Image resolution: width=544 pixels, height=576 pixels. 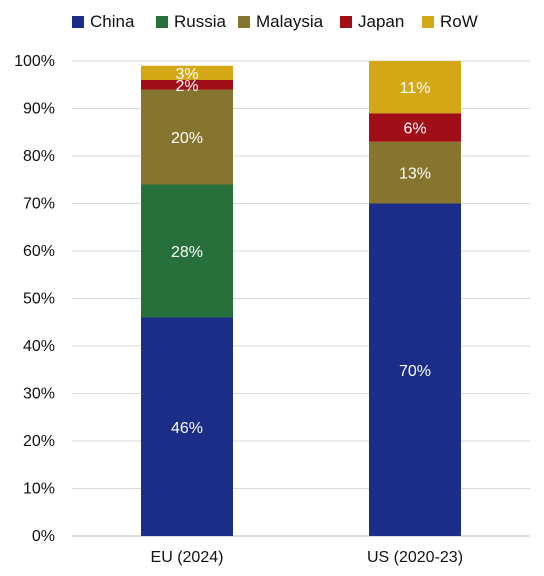 I want to click on y-tick-label: 80%, so click(x=39, y=156).